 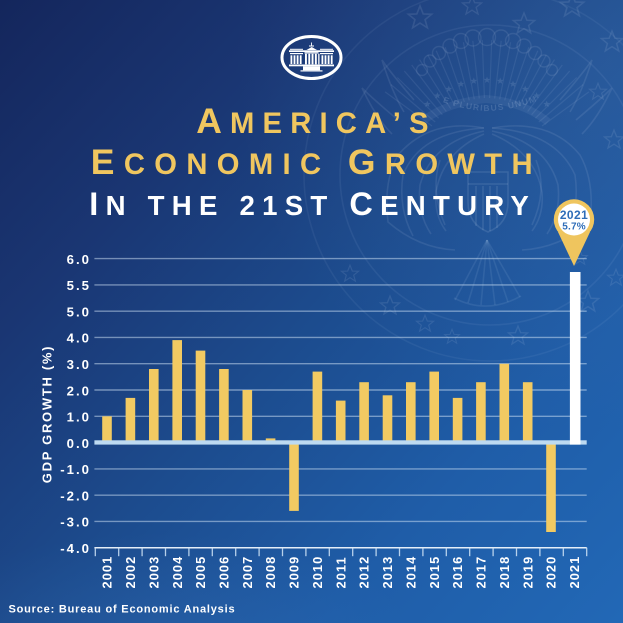 I want to click on svg-text: 5.0, so click(x=79, y=312).